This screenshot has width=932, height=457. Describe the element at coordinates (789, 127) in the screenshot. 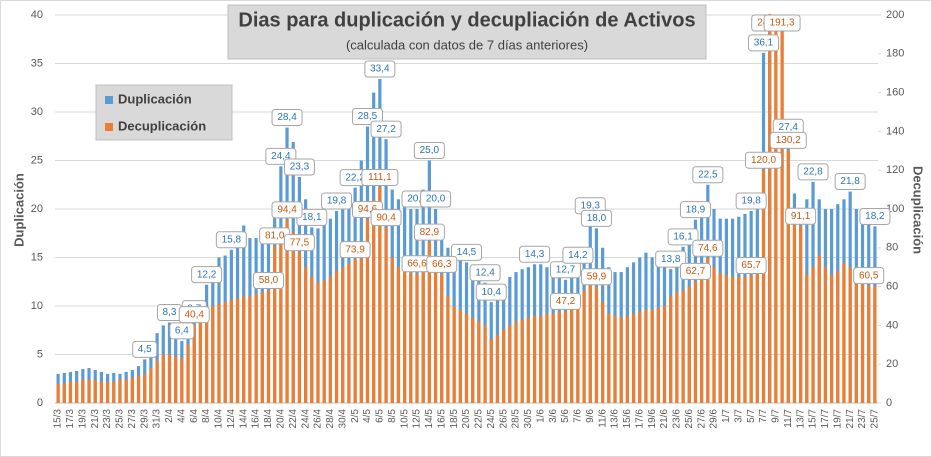

I see `data-label: 27,4` at that location.